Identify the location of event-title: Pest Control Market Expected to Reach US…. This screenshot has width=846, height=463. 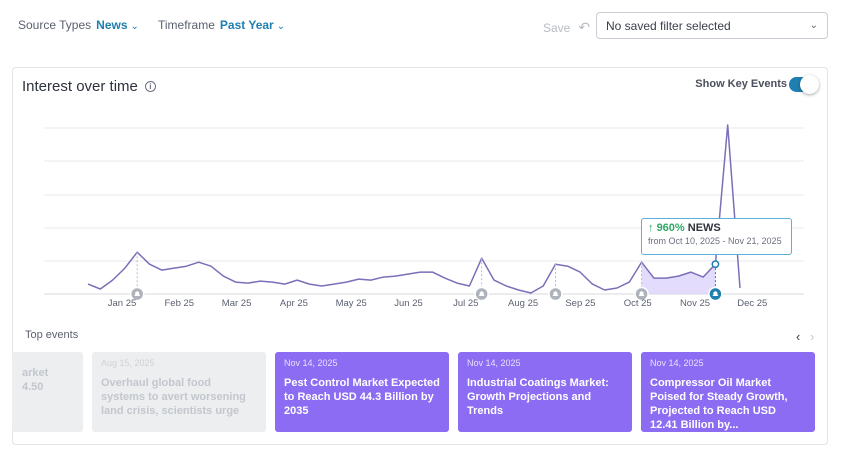
(362, 397).